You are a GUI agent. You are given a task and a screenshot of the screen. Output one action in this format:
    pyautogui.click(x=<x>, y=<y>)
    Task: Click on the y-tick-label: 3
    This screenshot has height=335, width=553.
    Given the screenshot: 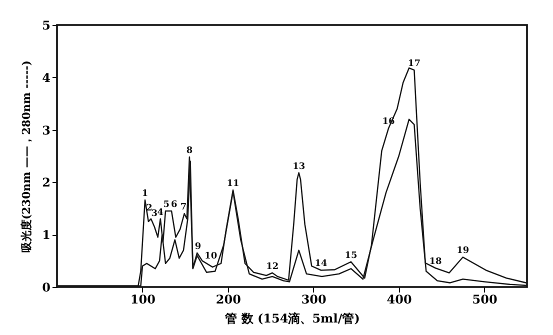 What is the action you would take?
    pyautogui.click(x=46, y=130)
    